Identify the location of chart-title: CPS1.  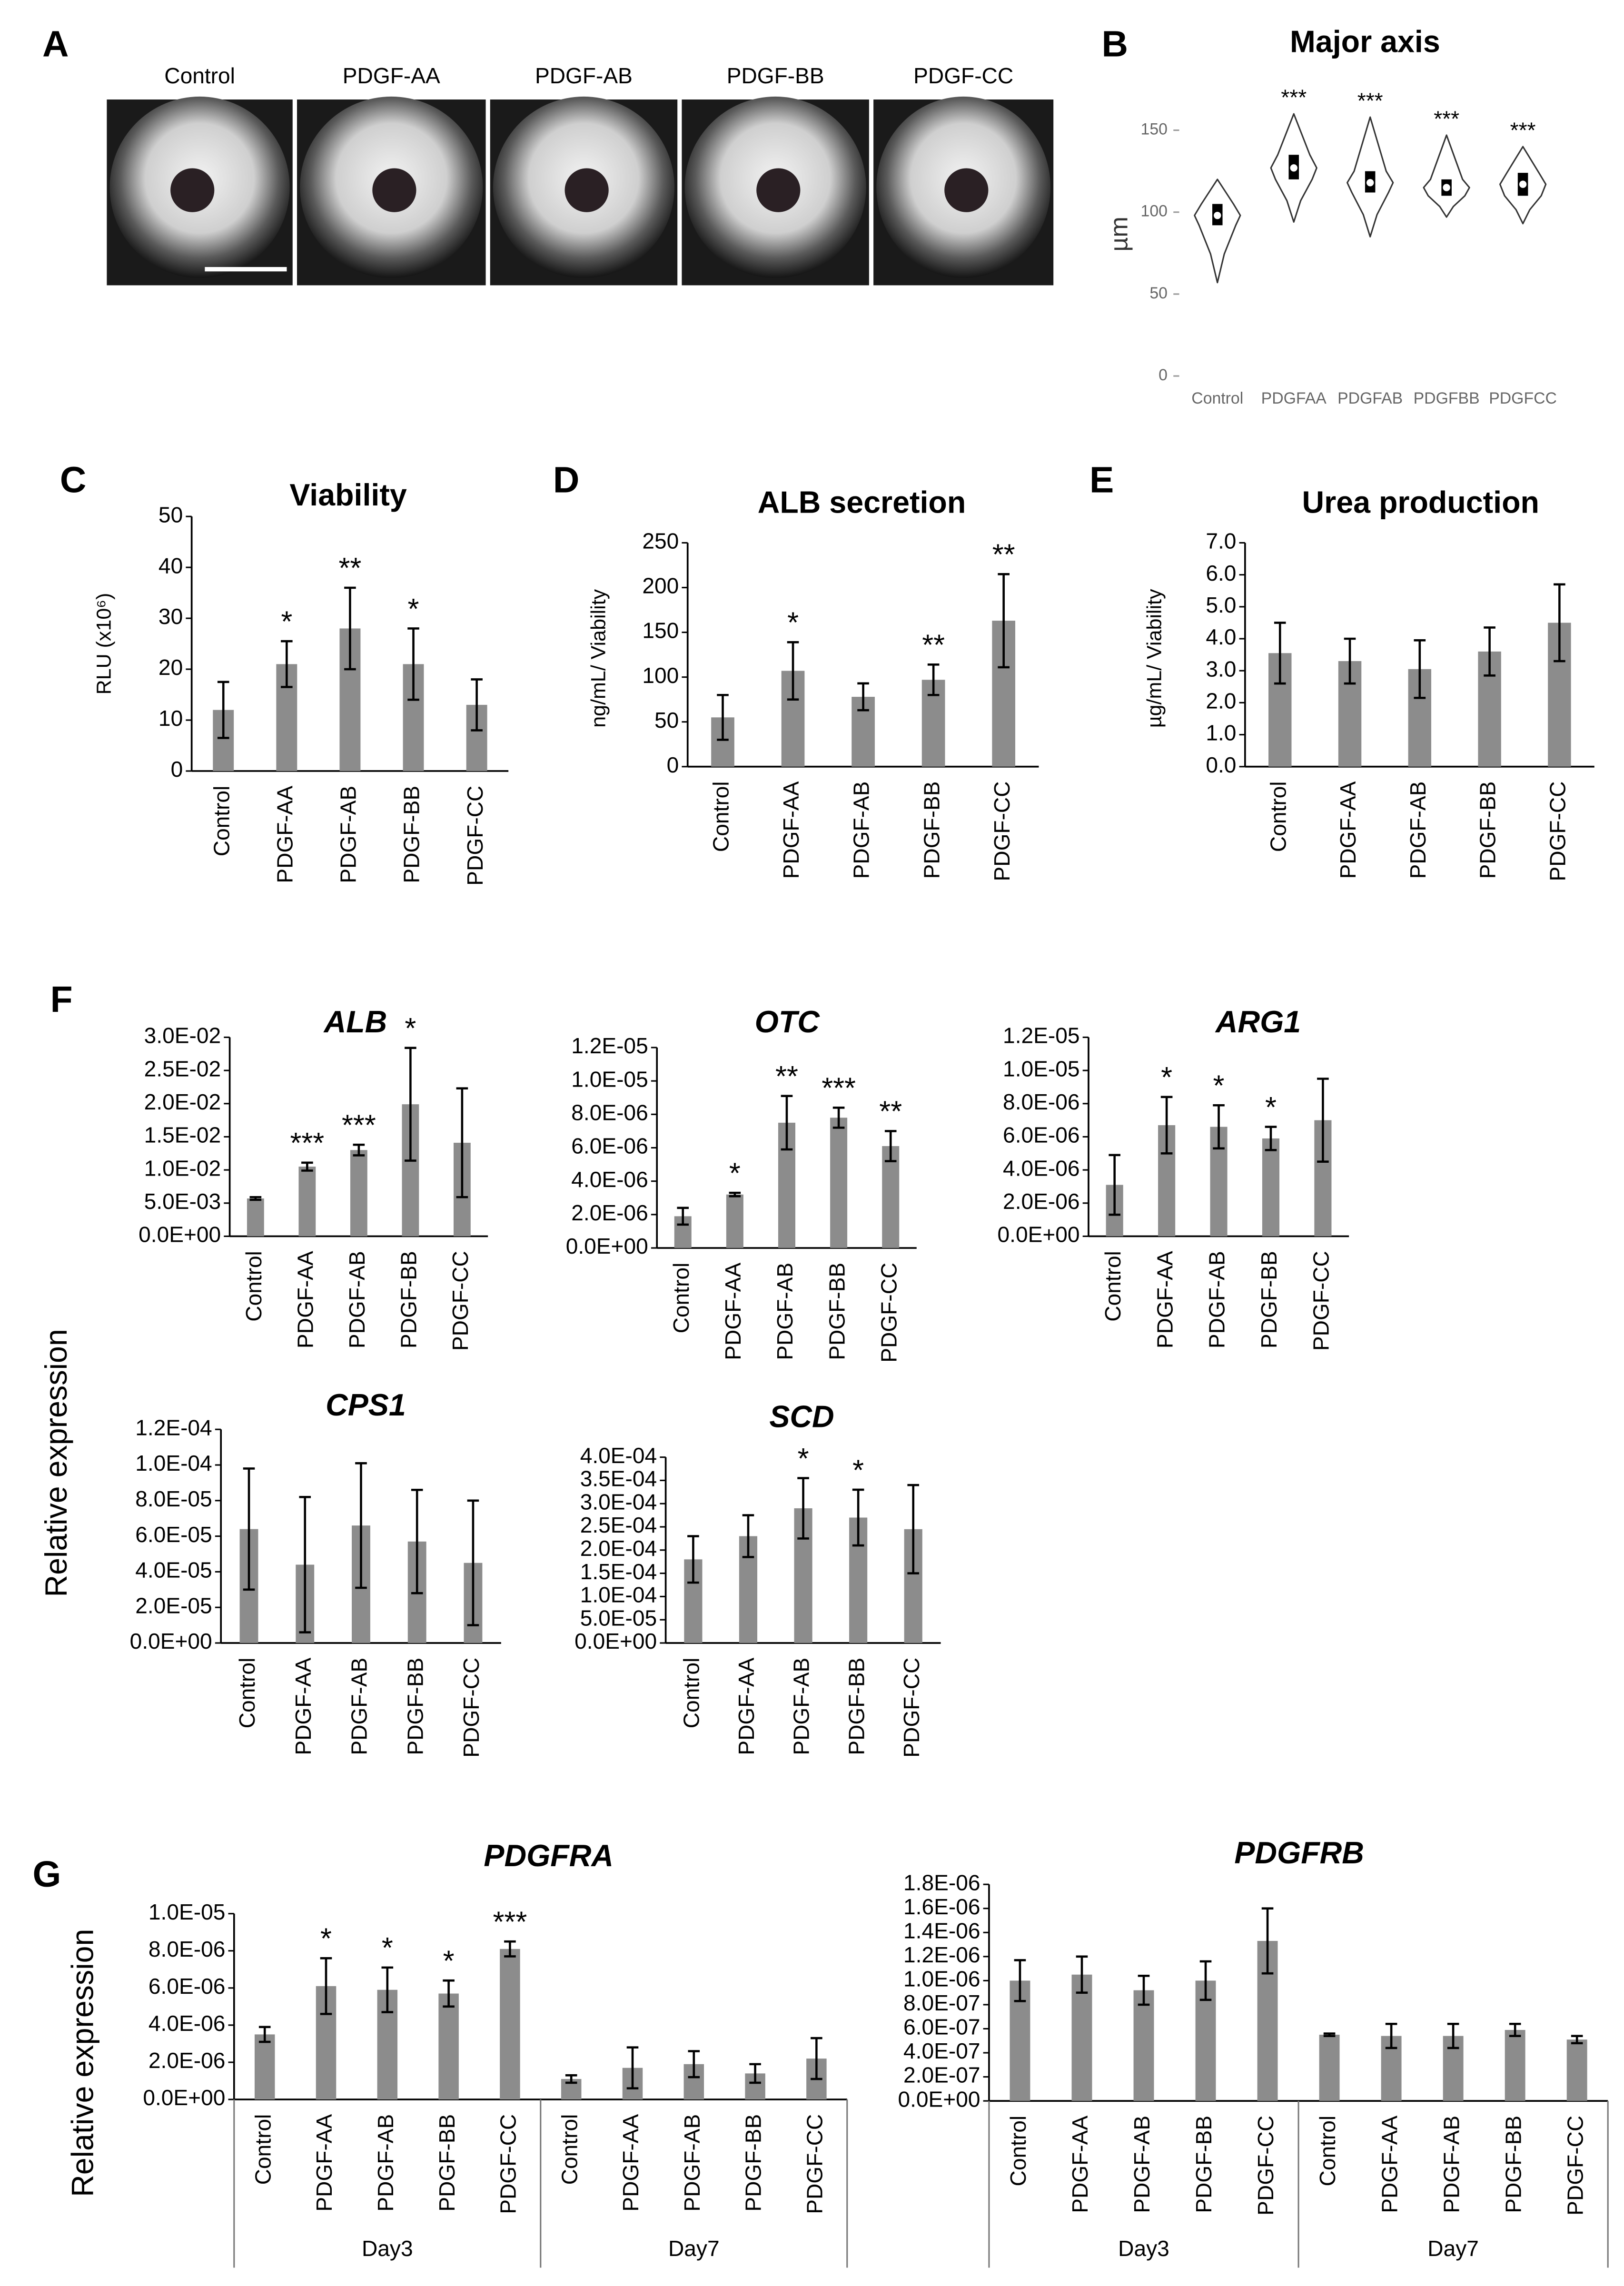
(366, 1405).